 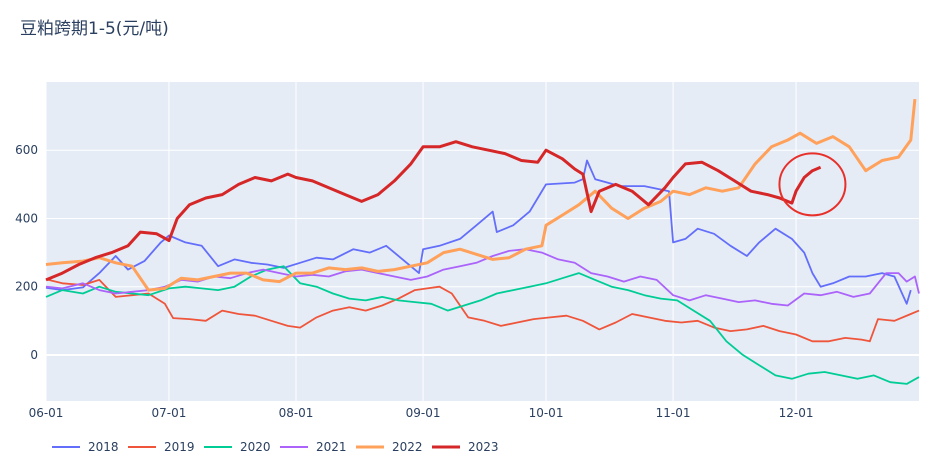 I want to click on legend-label-2021: 2021, so click(x=331, y=447).